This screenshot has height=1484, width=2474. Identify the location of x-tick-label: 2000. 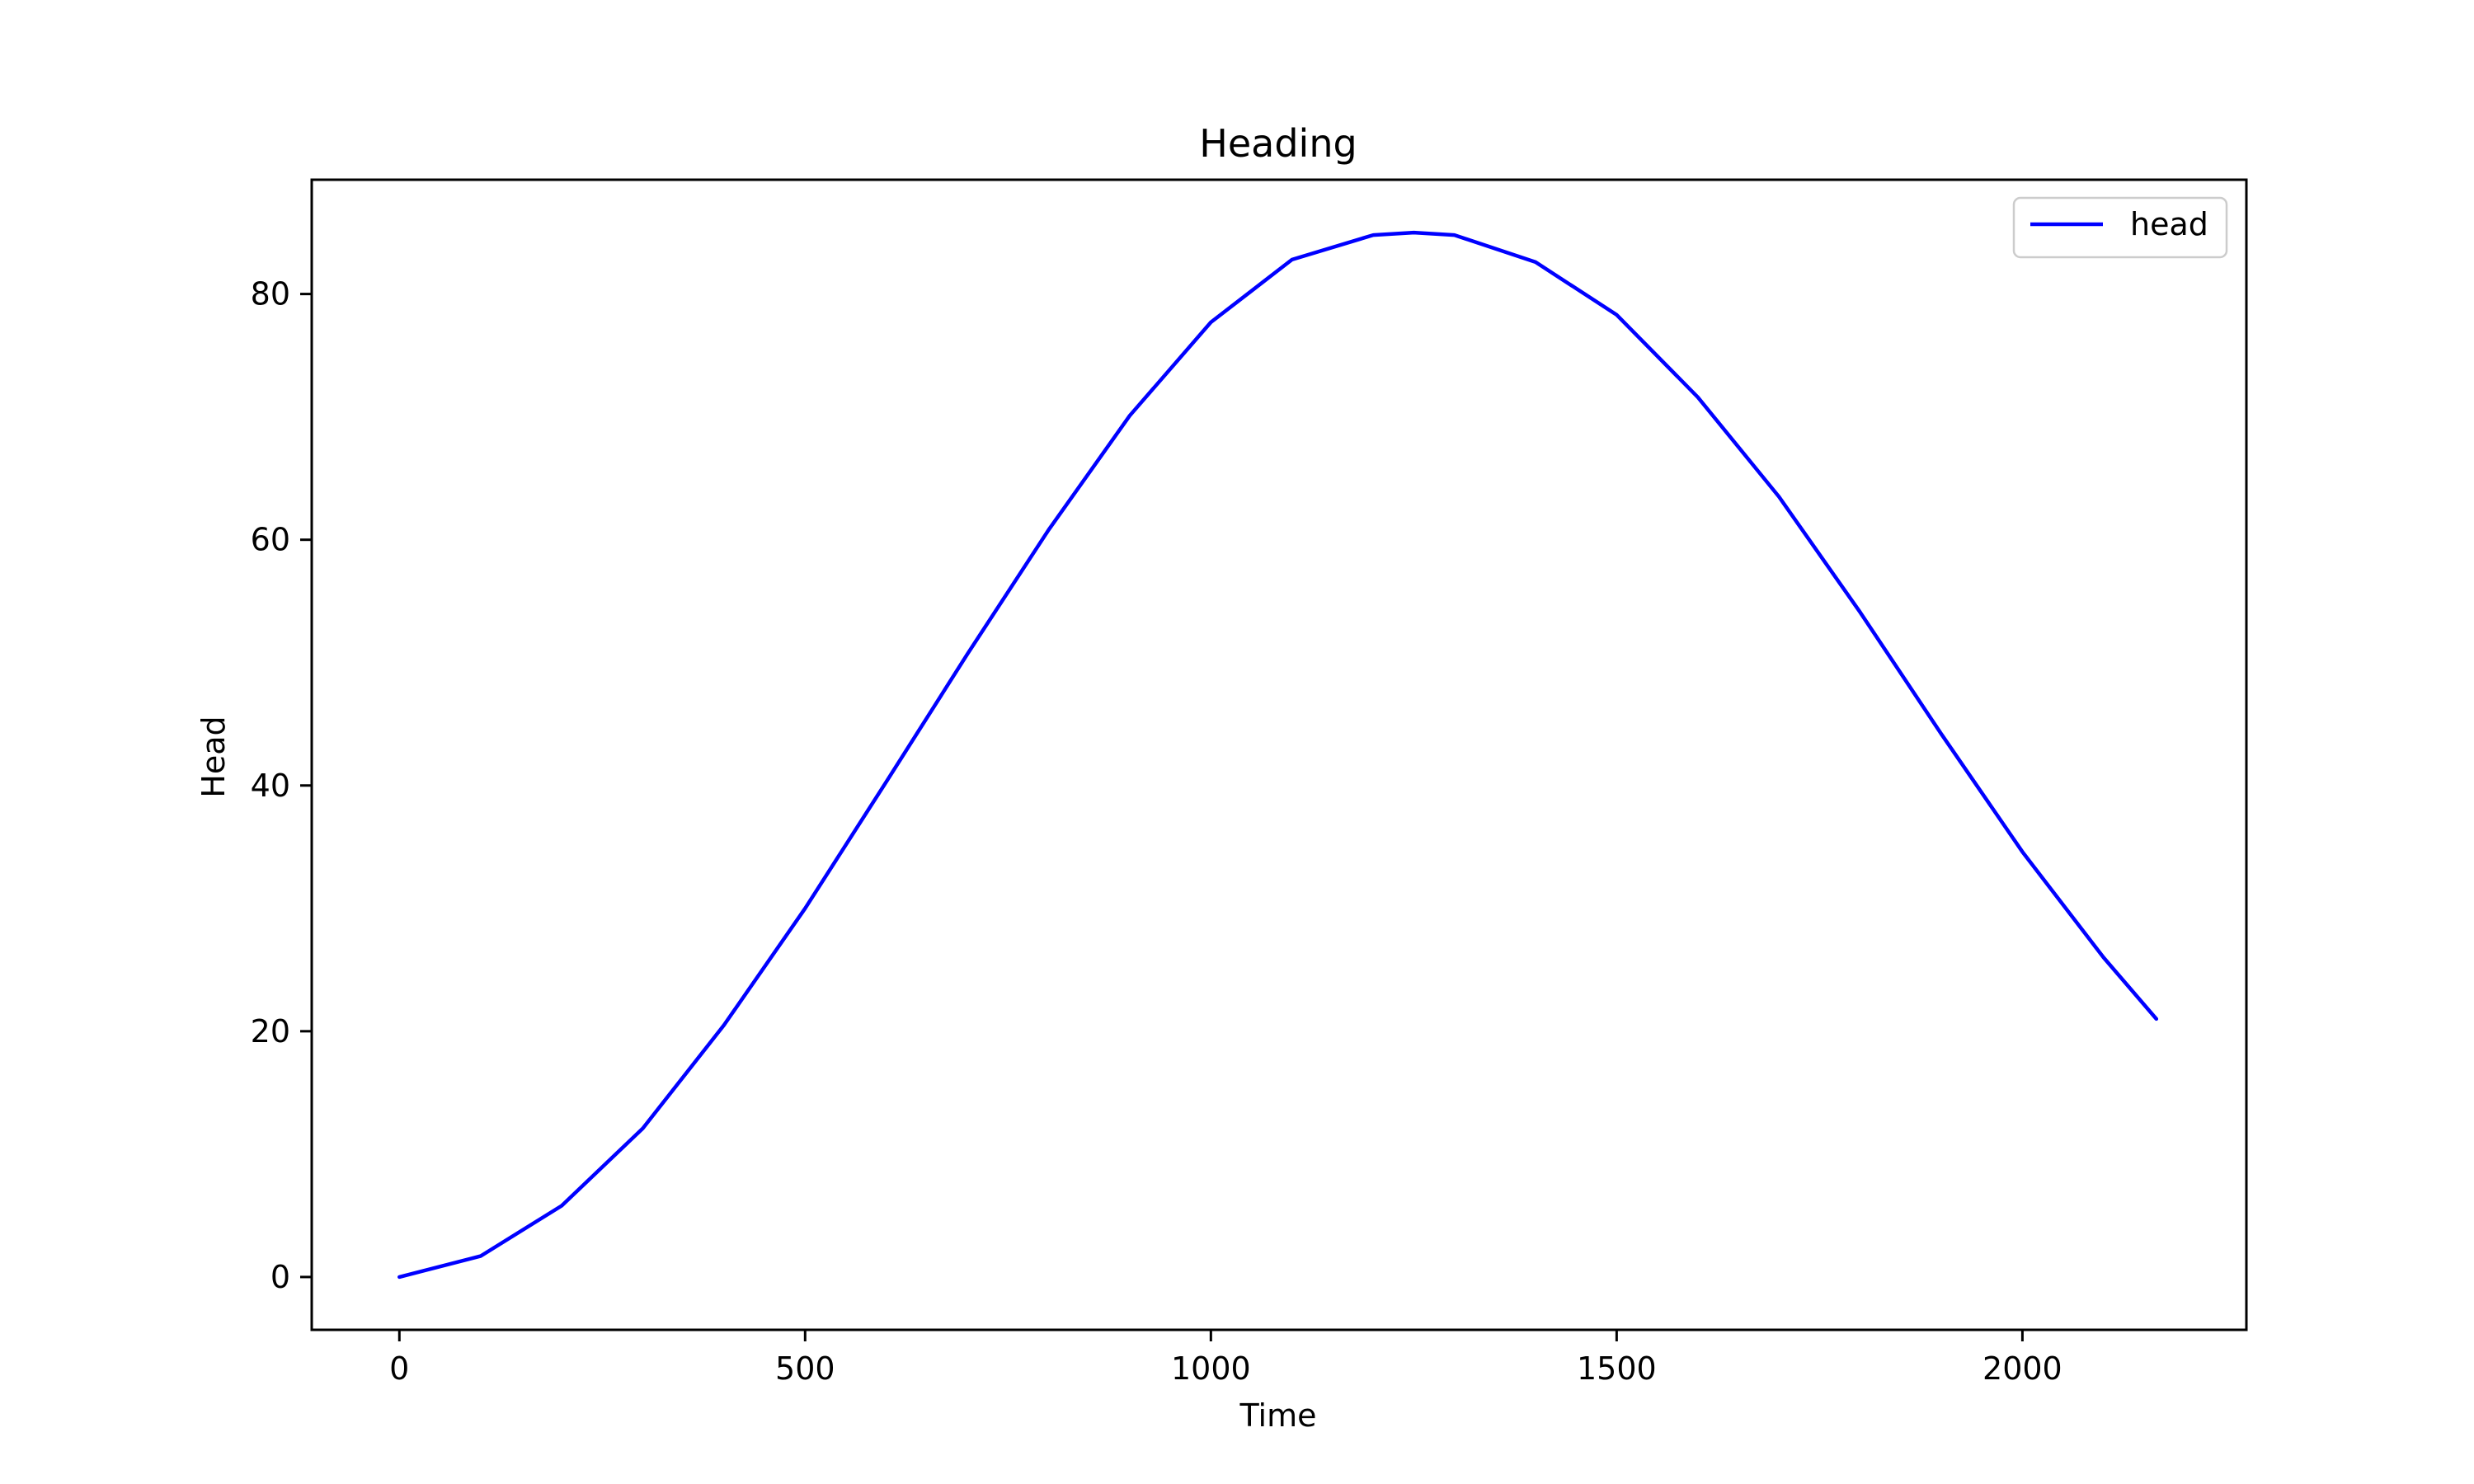
(2022, 1368).